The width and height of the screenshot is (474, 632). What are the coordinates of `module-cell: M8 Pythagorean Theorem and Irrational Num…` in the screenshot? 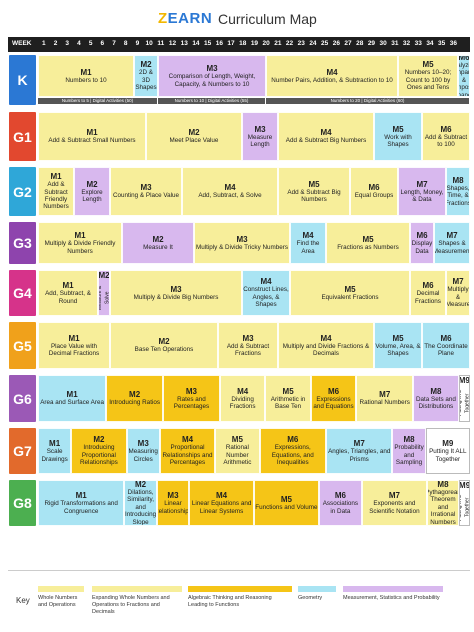 It's located at (443, 503).